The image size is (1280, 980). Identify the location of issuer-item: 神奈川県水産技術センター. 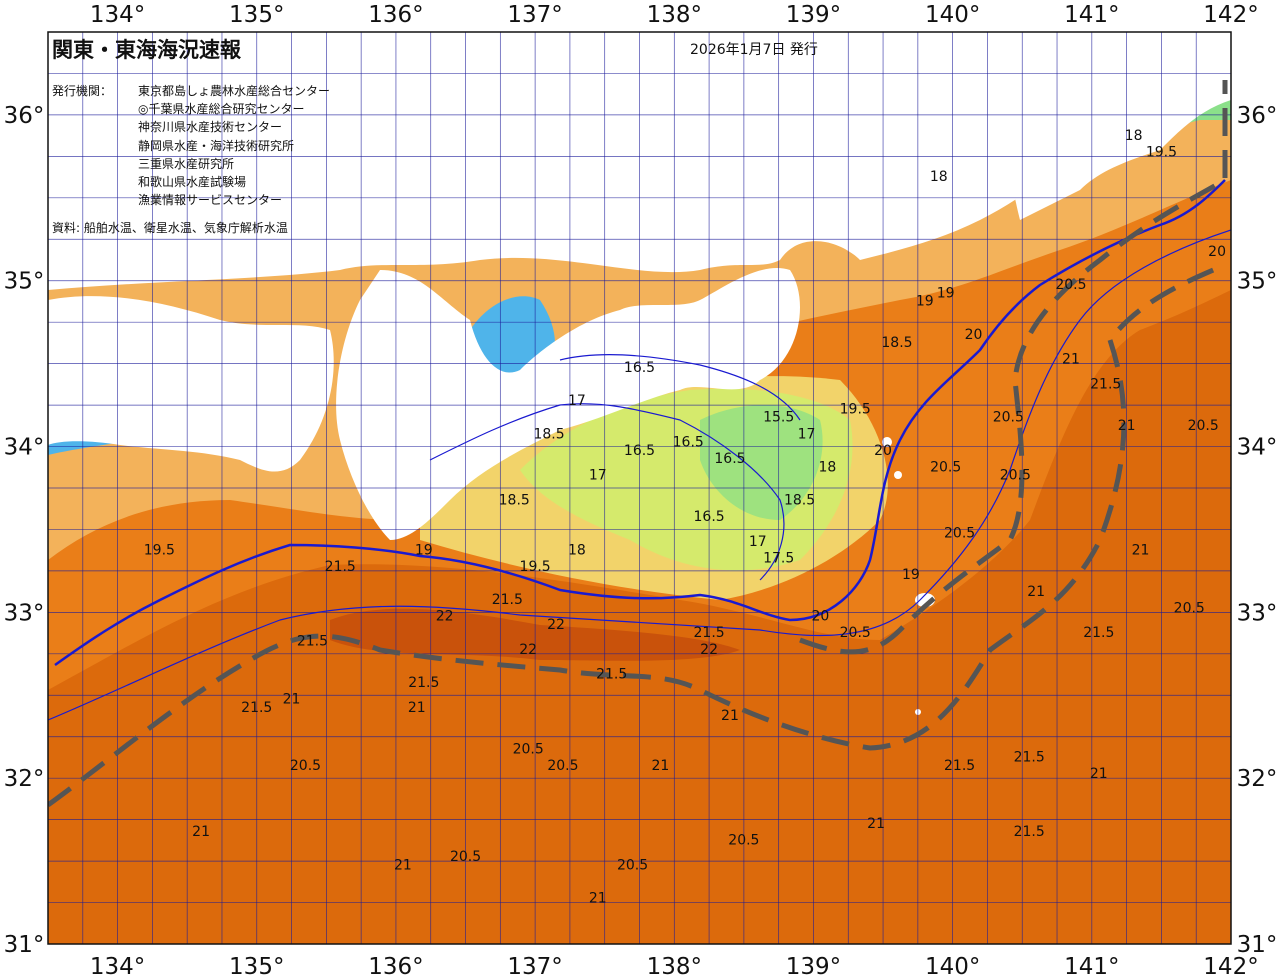
(210, 127).